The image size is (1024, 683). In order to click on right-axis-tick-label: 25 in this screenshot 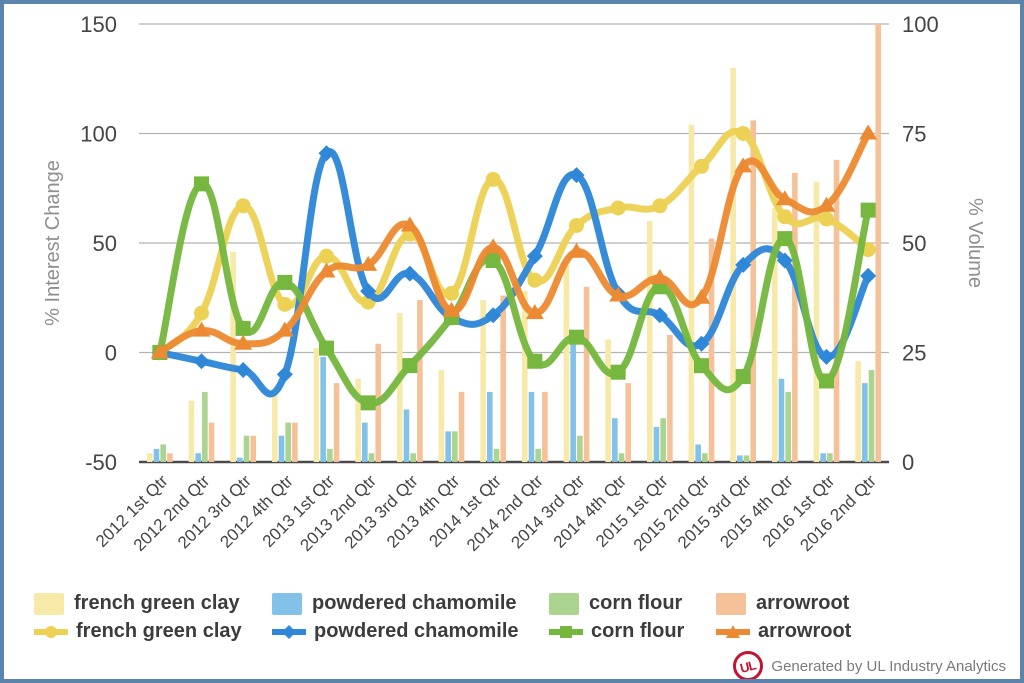, I will do `click(914, 353)`.